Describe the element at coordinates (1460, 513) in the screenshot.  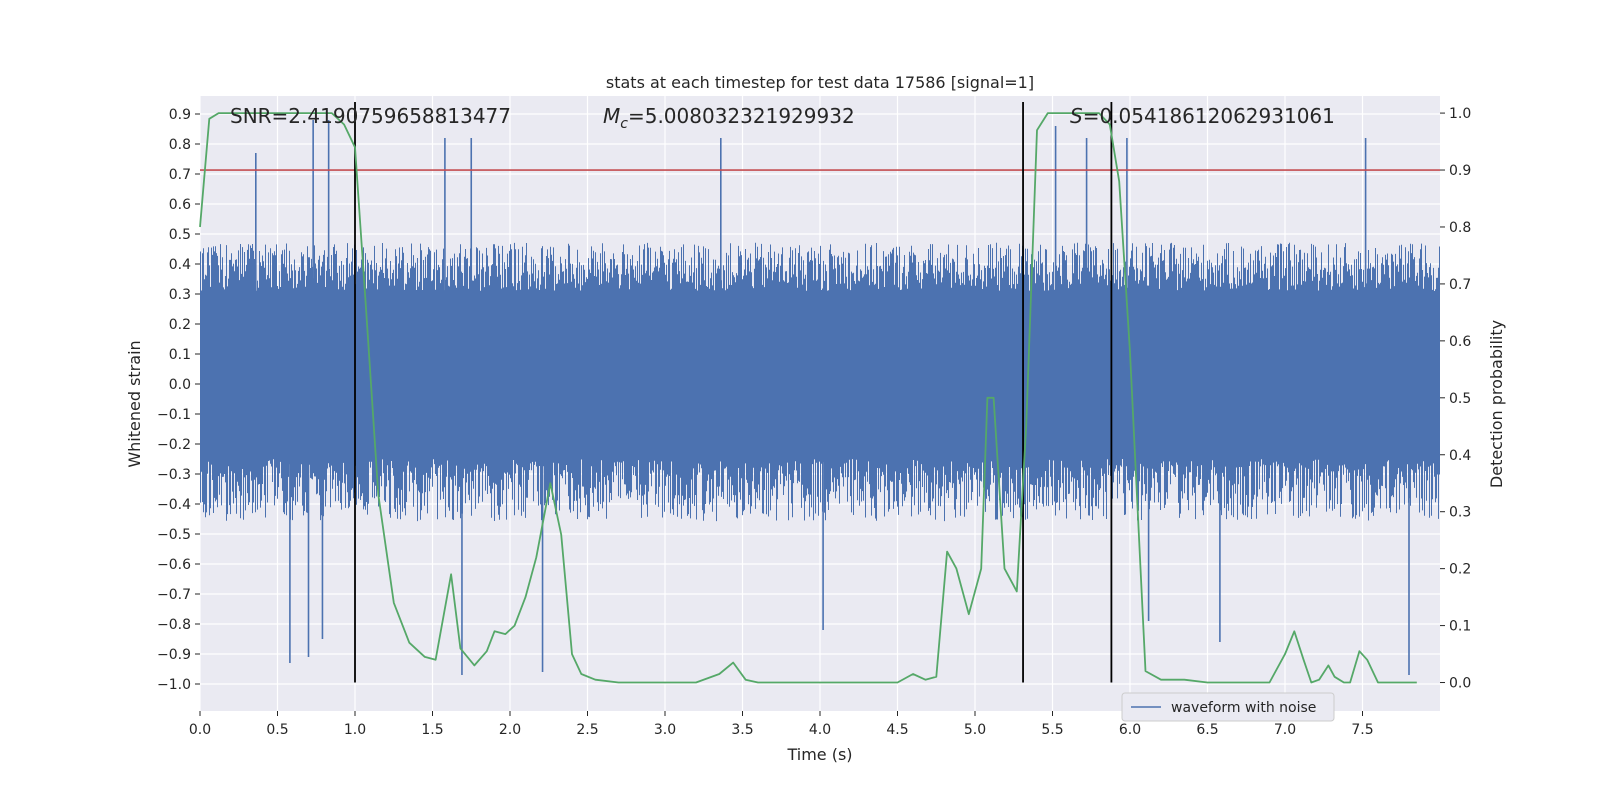
I see `right-y-tick-label: 0.3` at that location.